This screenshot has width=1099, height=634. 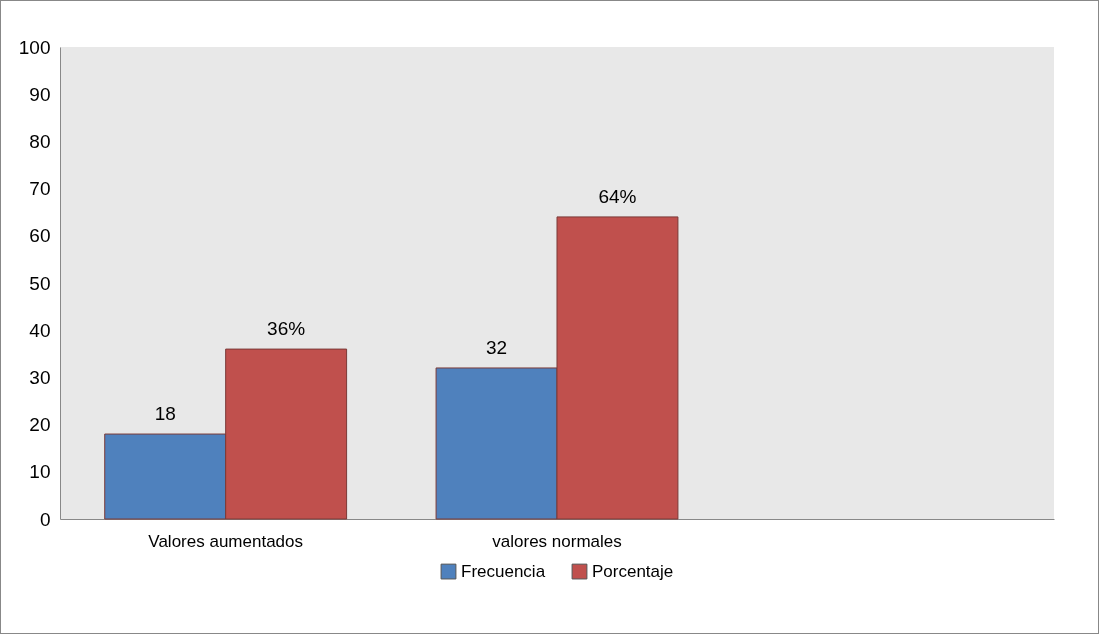 I want to click on data-label: 32, so click(x=496, y=347).